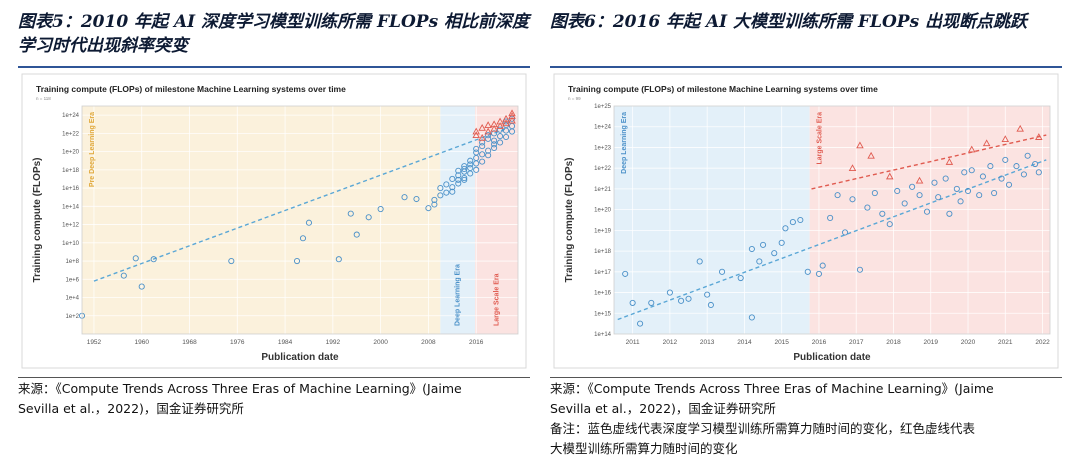 This screenshot has width=1080, height=470. What do you see at coordinates (1005, 342) in the screenshot?
I see `x-tick-label: 2021` at bounding box center [1005, 342].